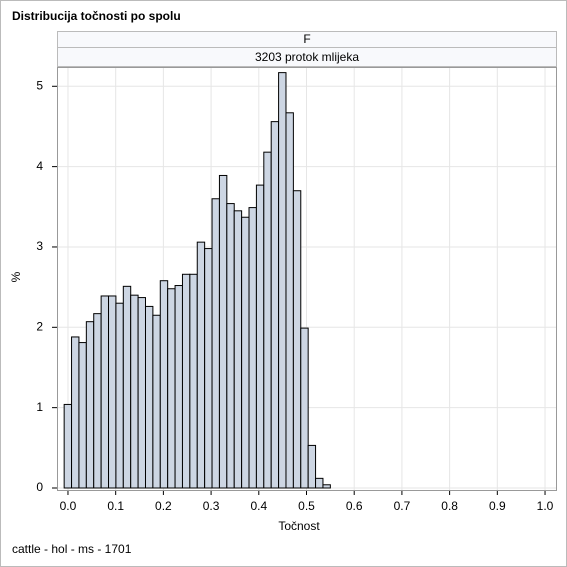 Image resolution: width=567 pixels, height=567 pixels. Describe the element at coordinates (163, 506) in the screenshot. I see `x-tick-label: 0.2` at that location.